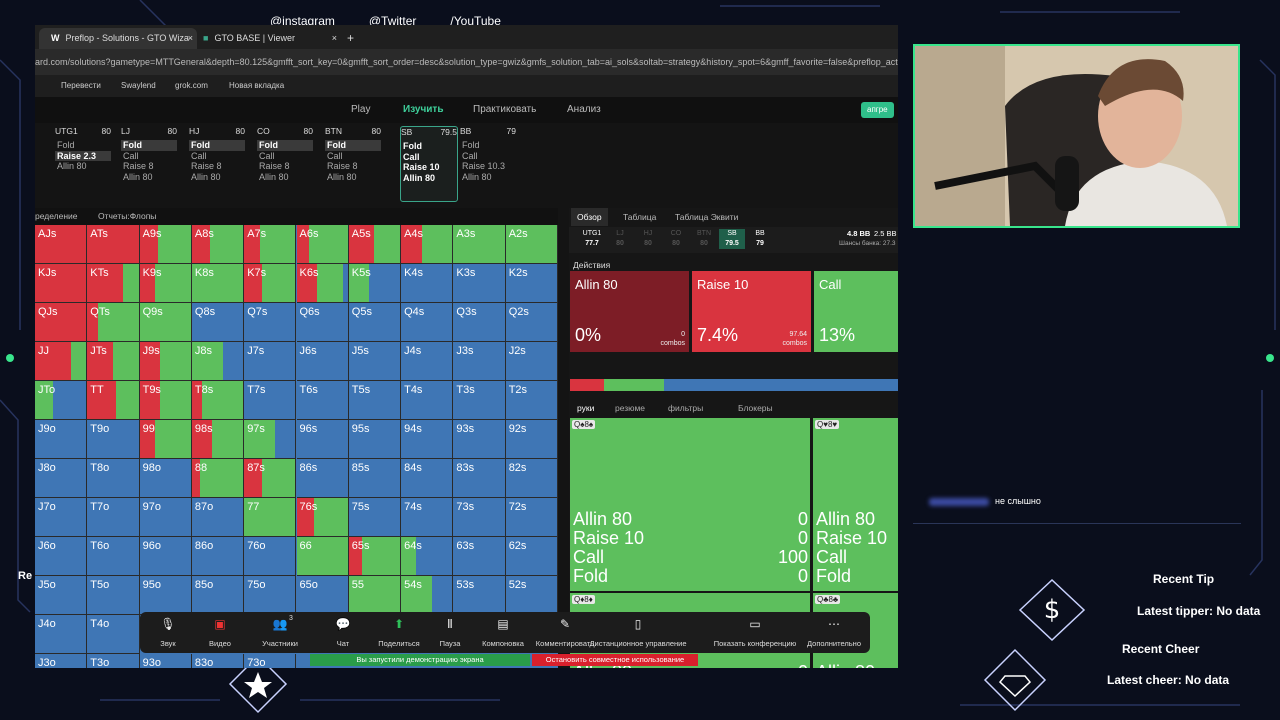 The width and height of the screenshot is (1280, 720). I want to click on hand-cell: 82s, so click(531, 478).